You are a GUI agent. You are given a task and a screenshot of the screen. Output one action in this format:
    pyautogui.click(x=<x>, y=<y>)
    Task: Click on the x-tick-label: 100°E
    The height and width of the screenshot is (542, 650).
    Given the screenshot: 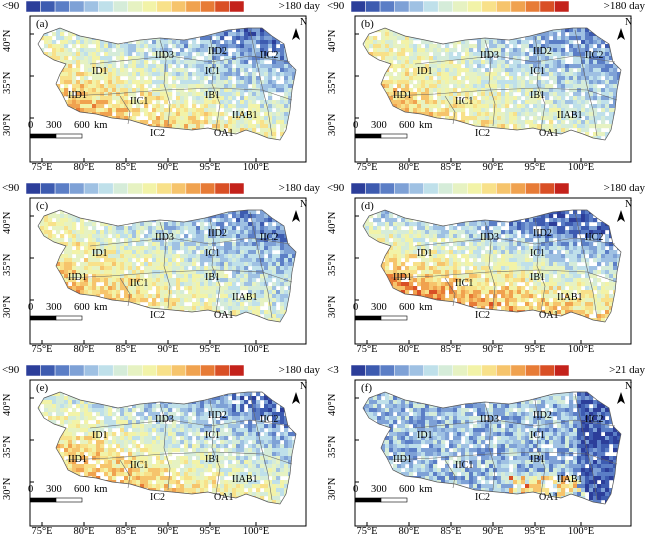 What is the action you would take?
    pyautogui.click(x=256, y=167)
    